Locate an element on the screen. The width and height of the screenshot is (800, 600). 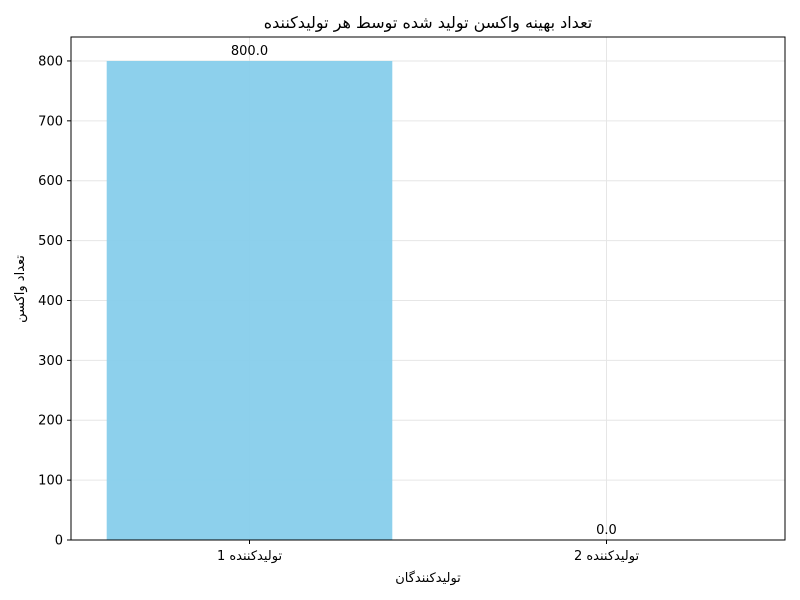
bar-value-label: 800.0 is located at coordinates (249, 51).